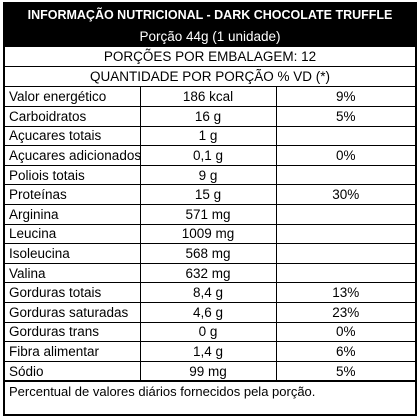 This screenshot has width=420, height=420. What do you see at coordinates (210, 77) in the screenshot?
I see `columns-header: QUANTIDADE POR PORÇÃO % VD (*)` at bounding box center [210, 77].